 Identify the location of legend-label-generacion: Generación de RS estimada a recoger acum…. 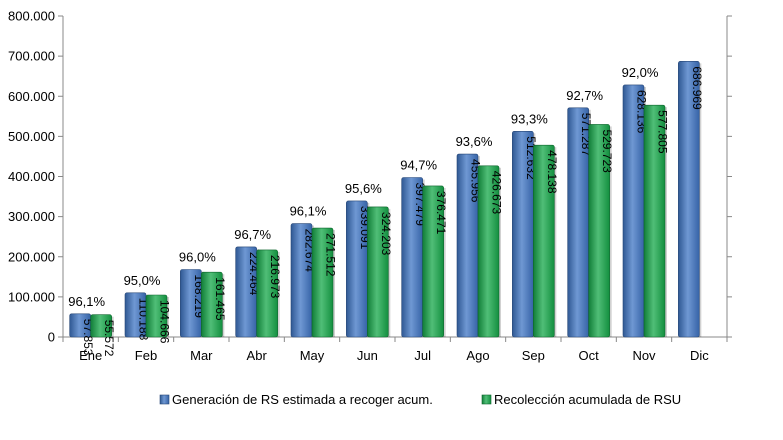
(302, 399).